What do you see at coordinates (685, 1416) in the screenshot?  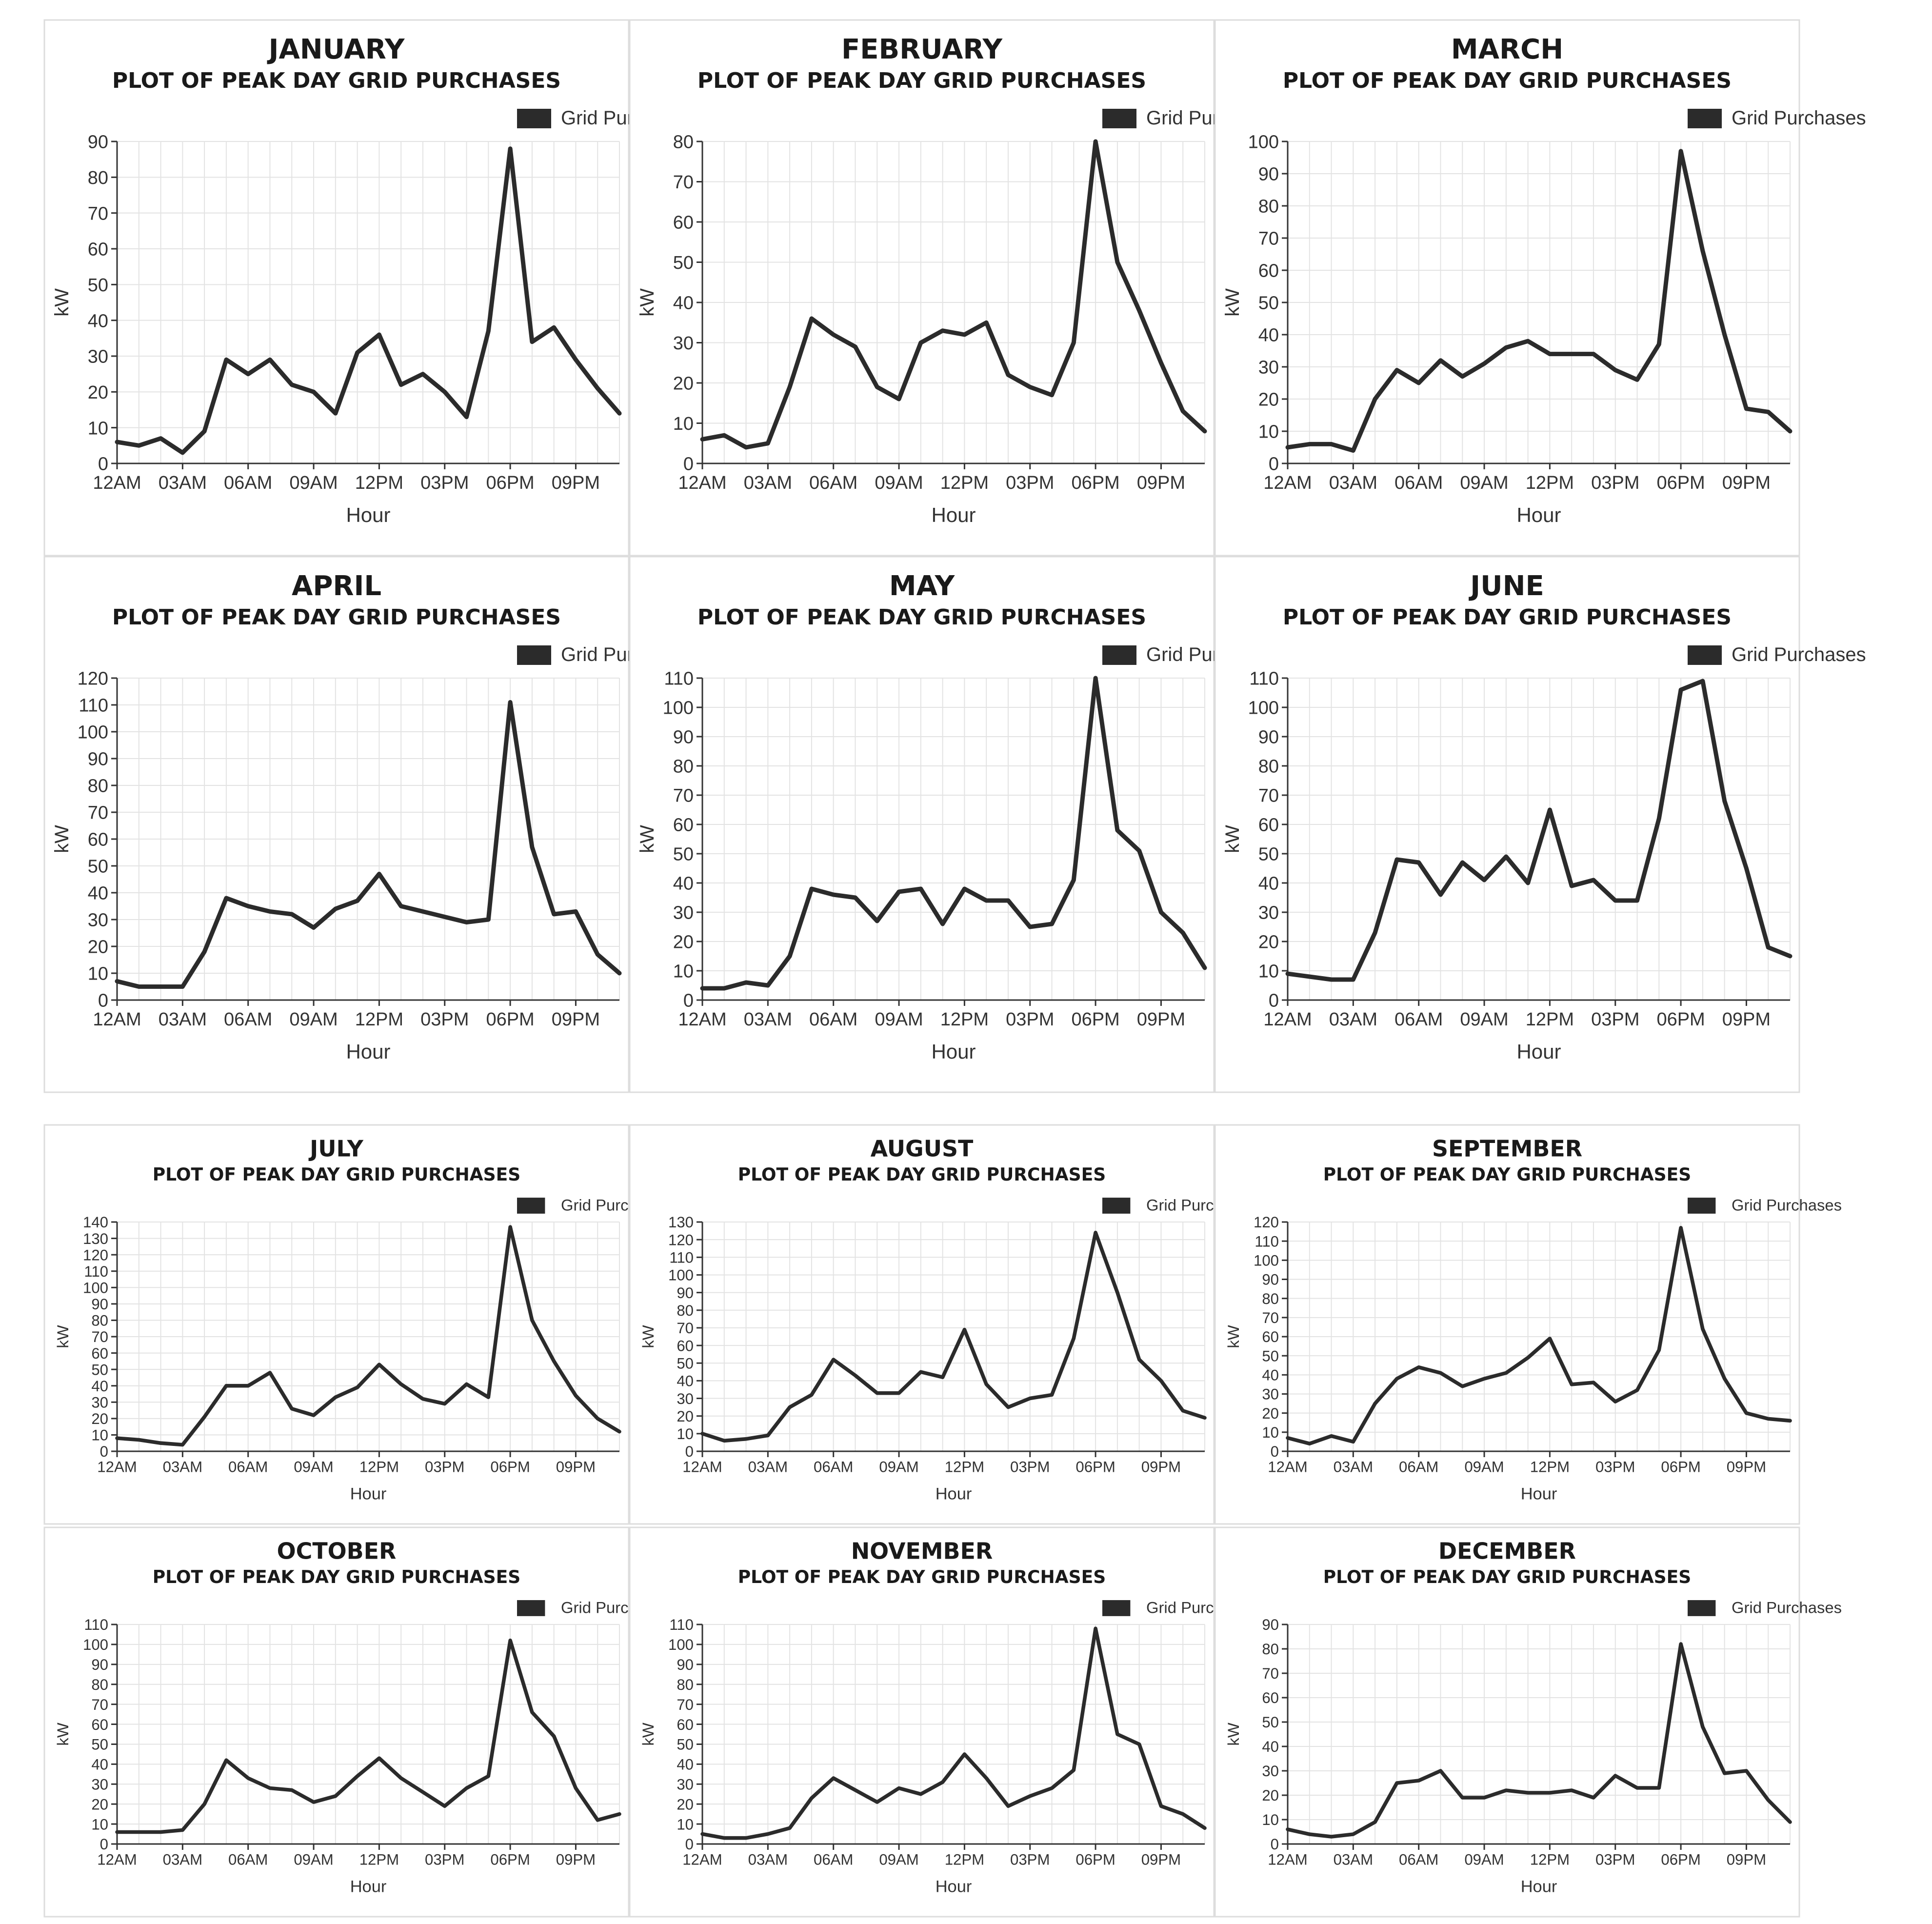 I see `y-tick-label: 20` at bounding box center [685, 1416].